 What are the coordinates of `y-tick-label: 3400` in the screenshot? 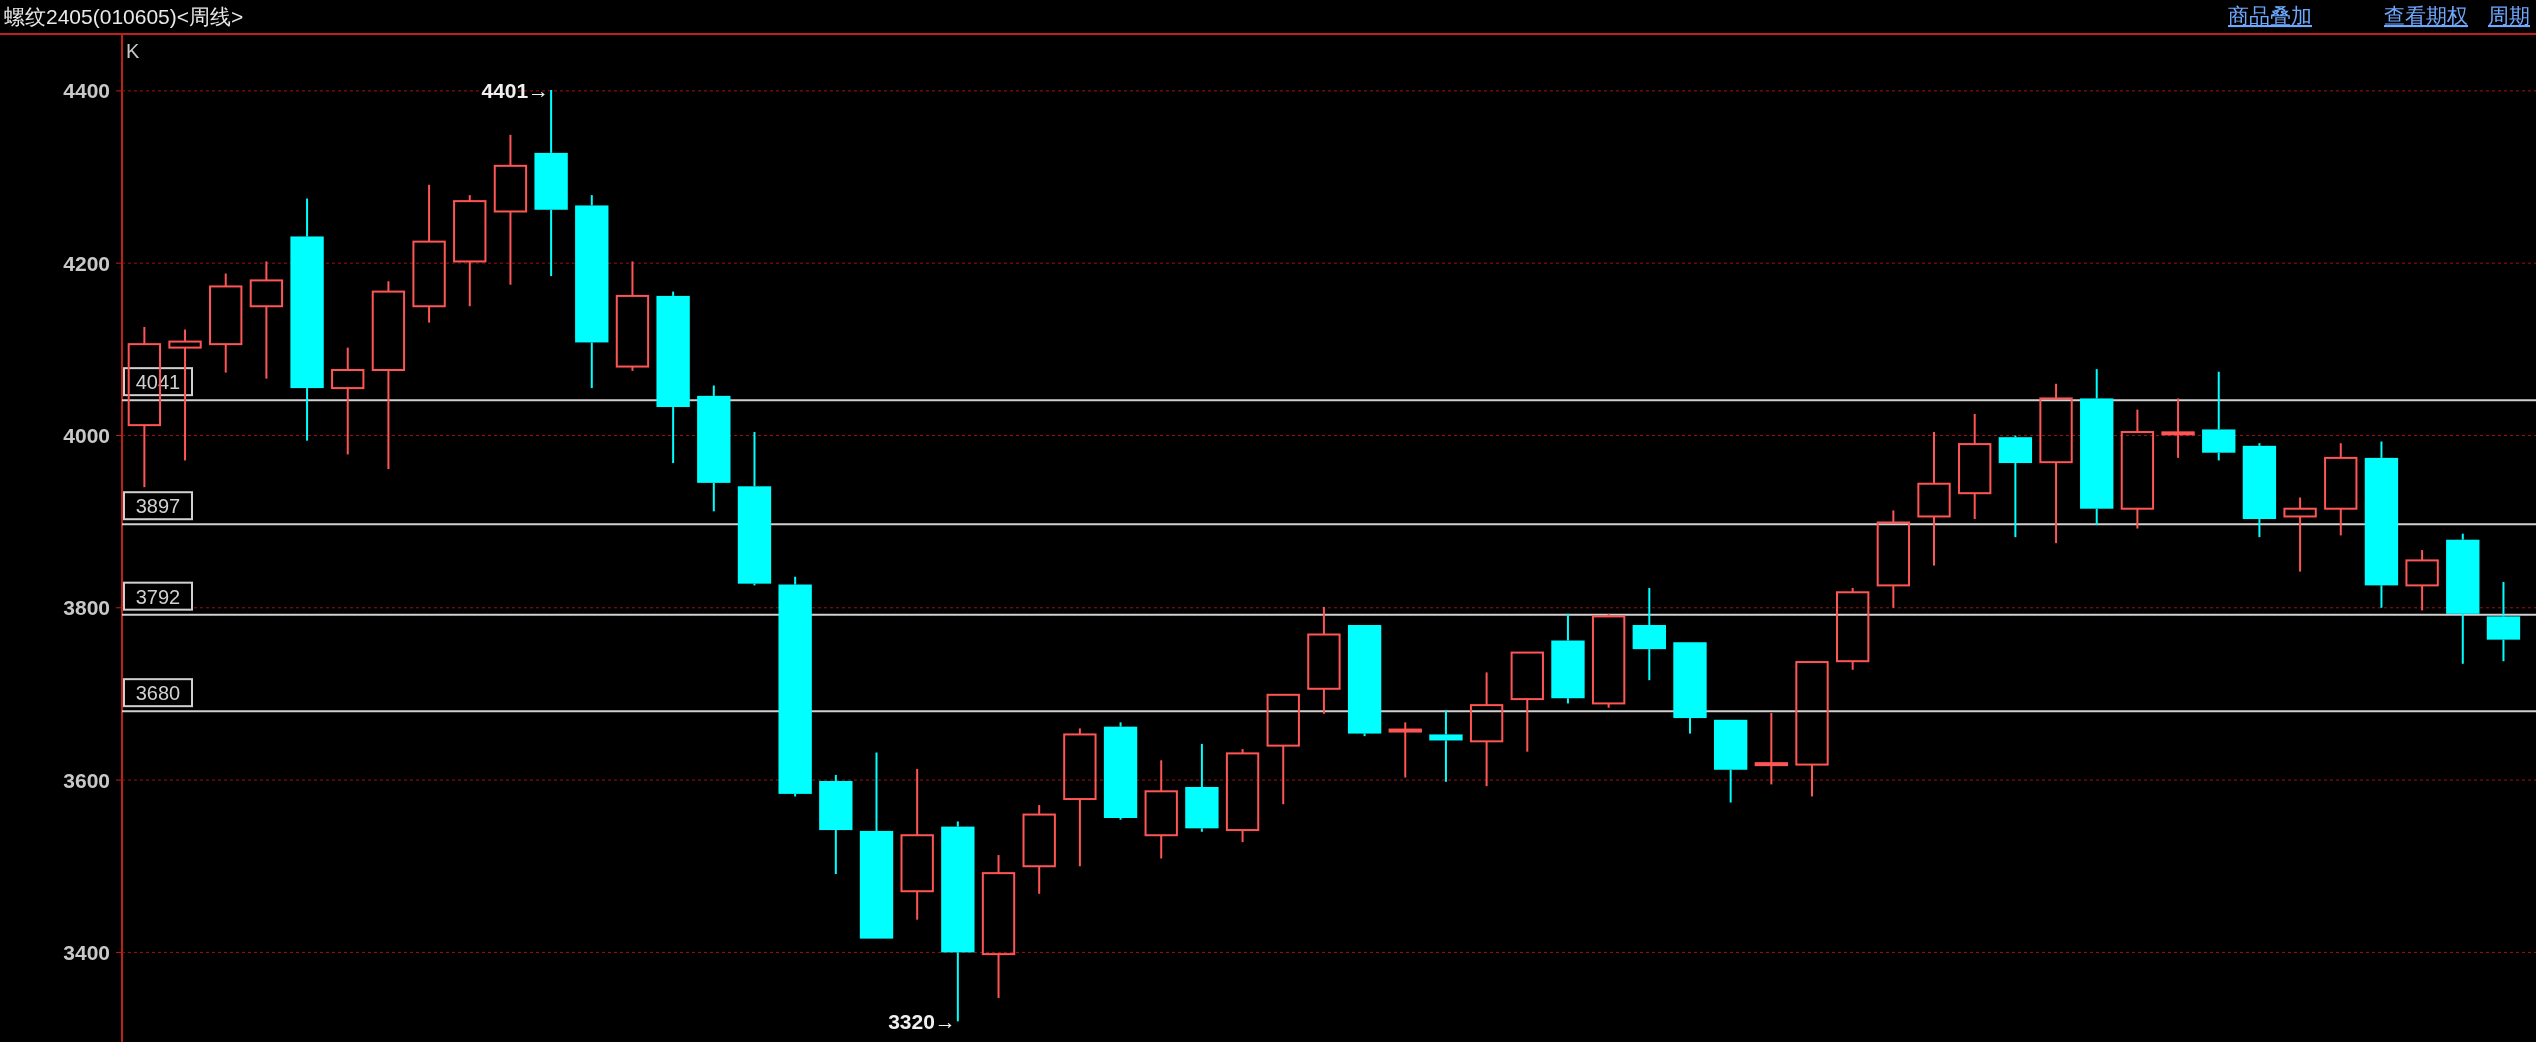 It's located at (86, 952).